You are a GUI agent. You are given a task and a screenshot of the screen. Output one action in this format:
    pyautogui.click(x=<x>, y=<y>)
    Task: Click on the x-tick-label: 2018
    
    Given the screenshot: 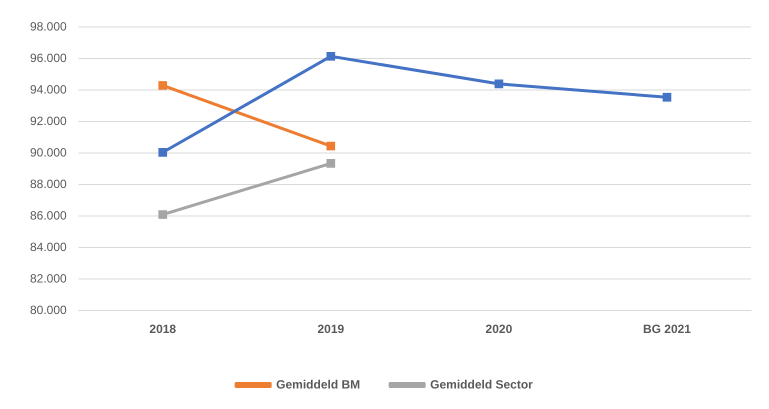 What is the action you would take?
    pyautogui.click(x=162, y=329)
    